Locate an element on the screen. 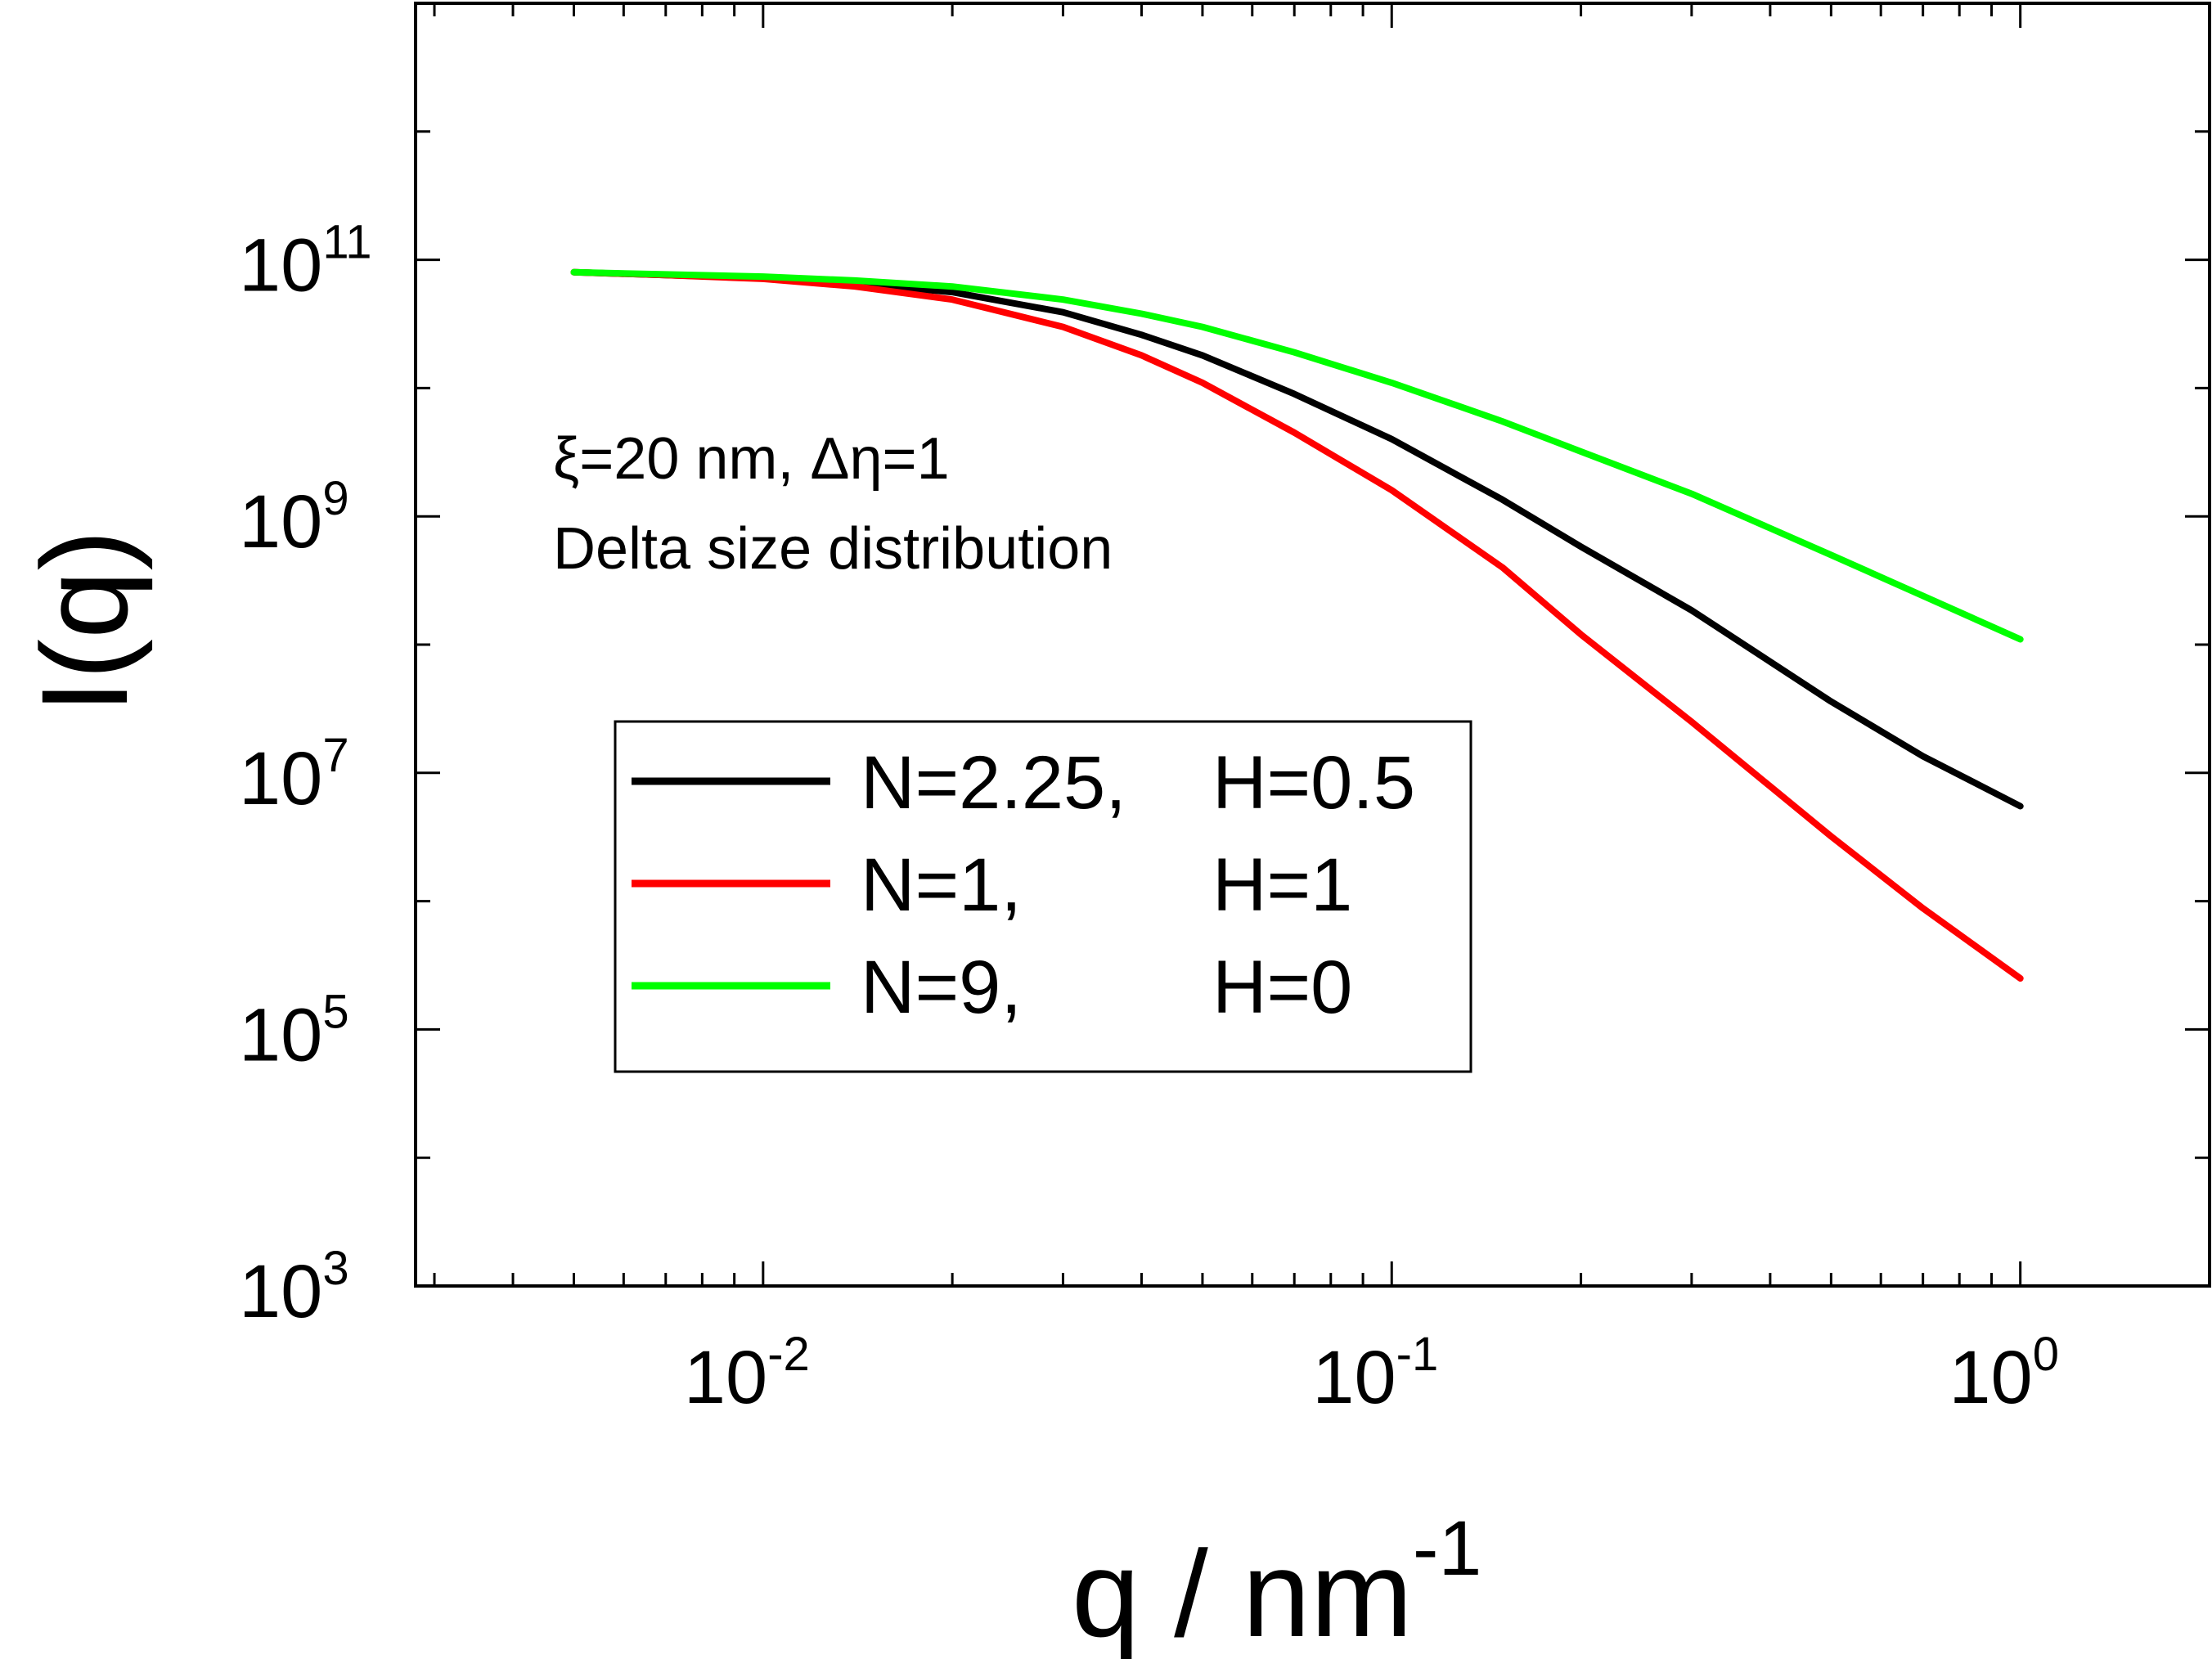 The width and height of the screenshot is (2212, 1659). legend-label-1-h: H=0.5 is located at coordinates (1313, 783).